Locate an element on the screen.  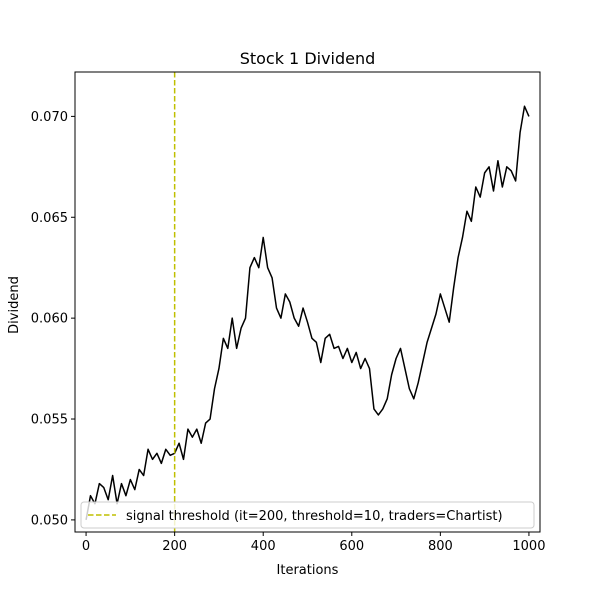
x-tick-label: 400 is located at coordinates (263, 546).